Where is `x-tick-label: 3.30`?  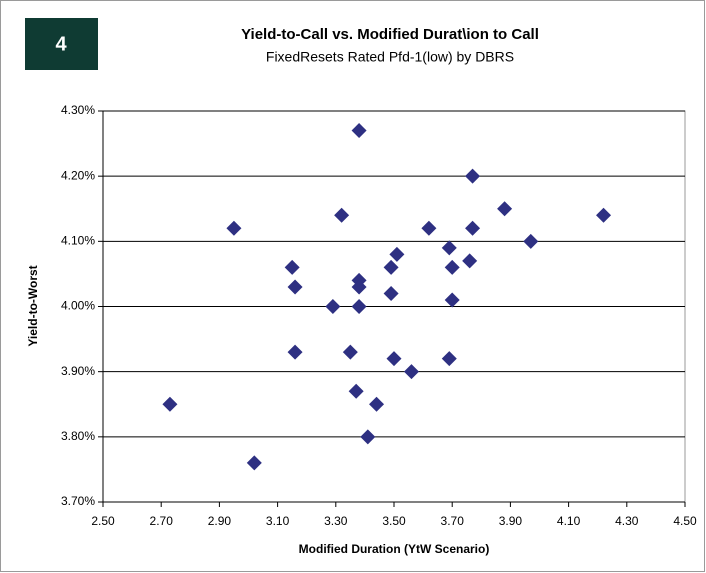 x-tick-label: 3.30 is located at coordinates (336, 521).